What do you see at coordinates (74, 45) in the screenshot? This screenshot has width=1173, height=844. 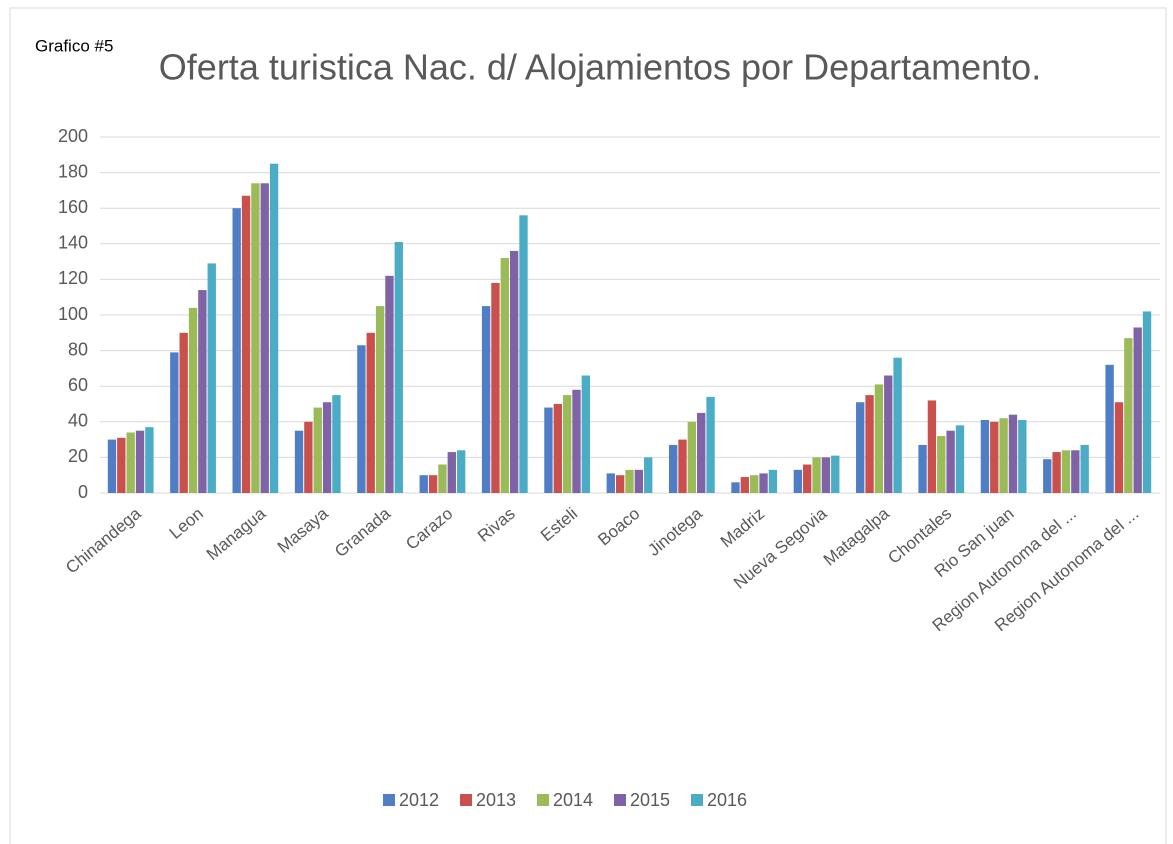 I see `chart-label: Grafico #5` at bounding box center [74, 45].